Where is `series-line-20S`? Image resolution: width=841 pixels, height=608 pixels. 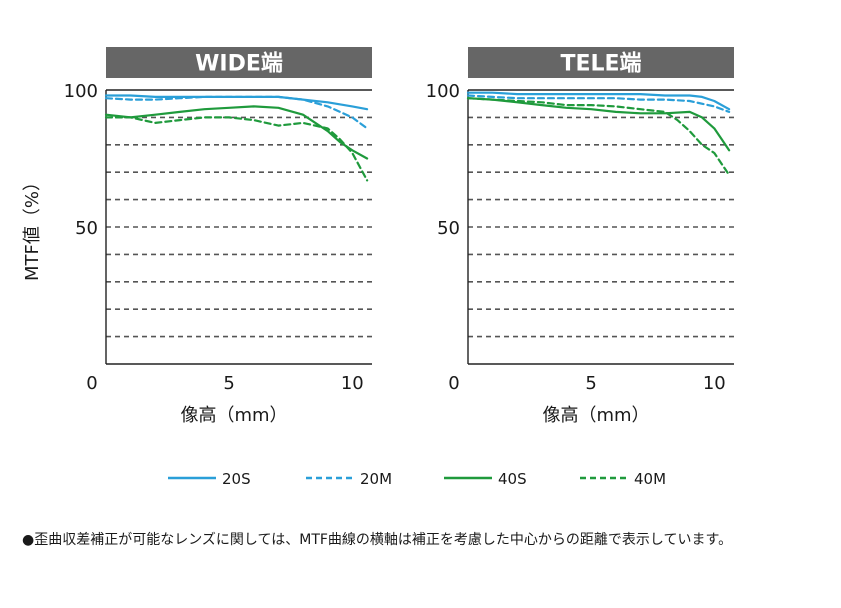 series-line-20S is located at coordinates (598, 101).